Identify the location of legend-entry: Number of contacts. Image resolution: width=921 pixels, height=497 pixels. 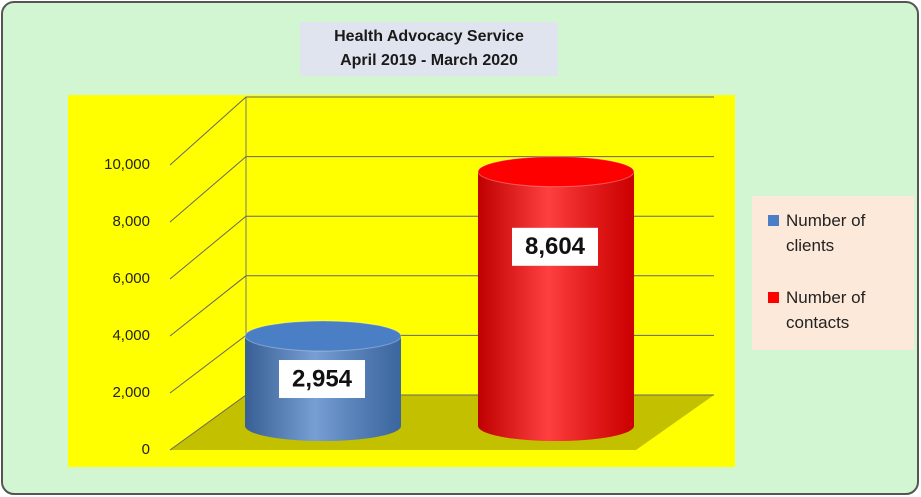
(838, 310).